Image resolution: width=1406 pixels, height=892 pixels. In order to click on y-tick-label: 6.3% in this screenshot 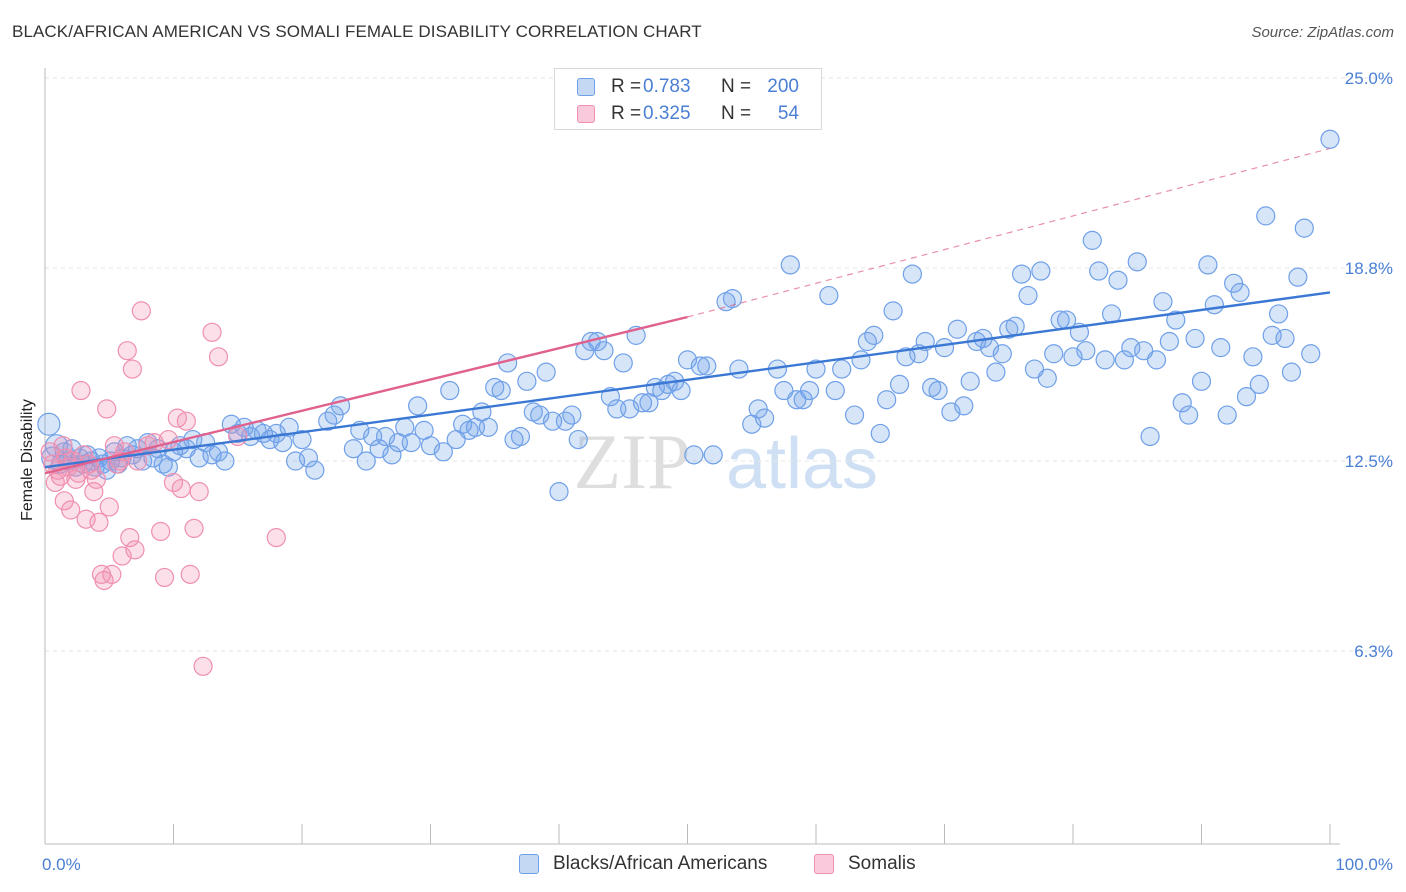, I will do `click(1373, 651)`.